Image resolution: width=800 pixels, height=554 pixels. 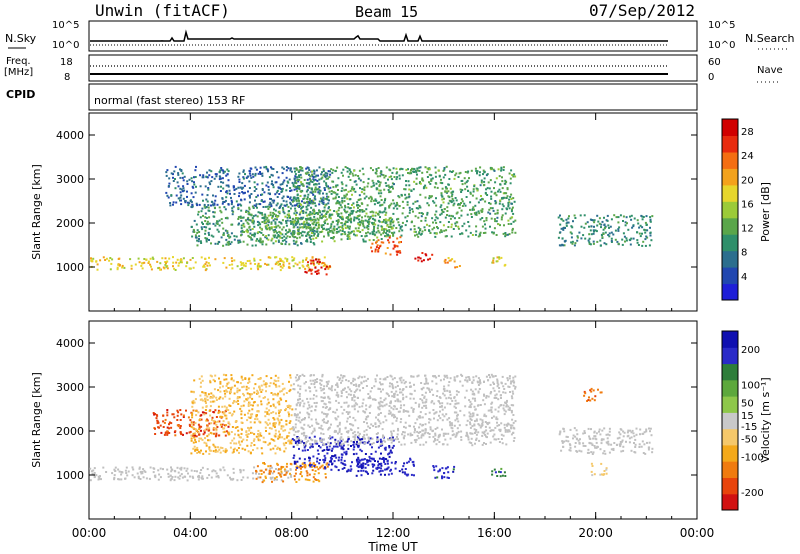 I want to click on colorbar-tick-label: 20, so click(x=747, y=180).